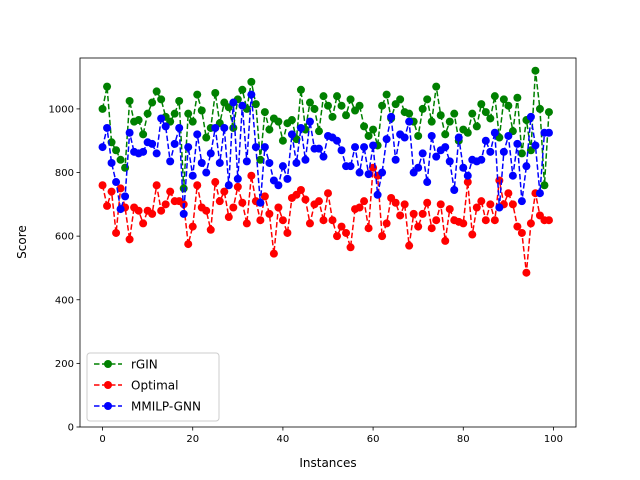 Image resolution: width=640 pixels, height=480 pixels. I want to click on x-axis: 0 20 40 60 80 100, so click(331, 436).